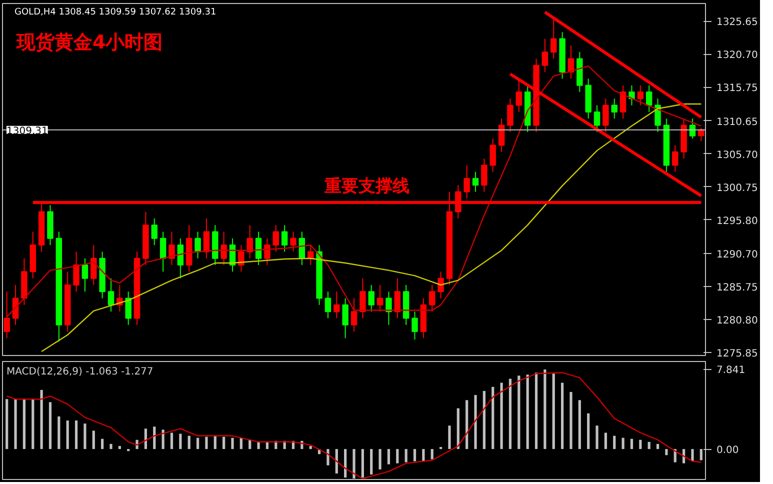 This screenshot has height=484, width=773. I want to click on y-tick-label: 1280.80, so click(737, 321).